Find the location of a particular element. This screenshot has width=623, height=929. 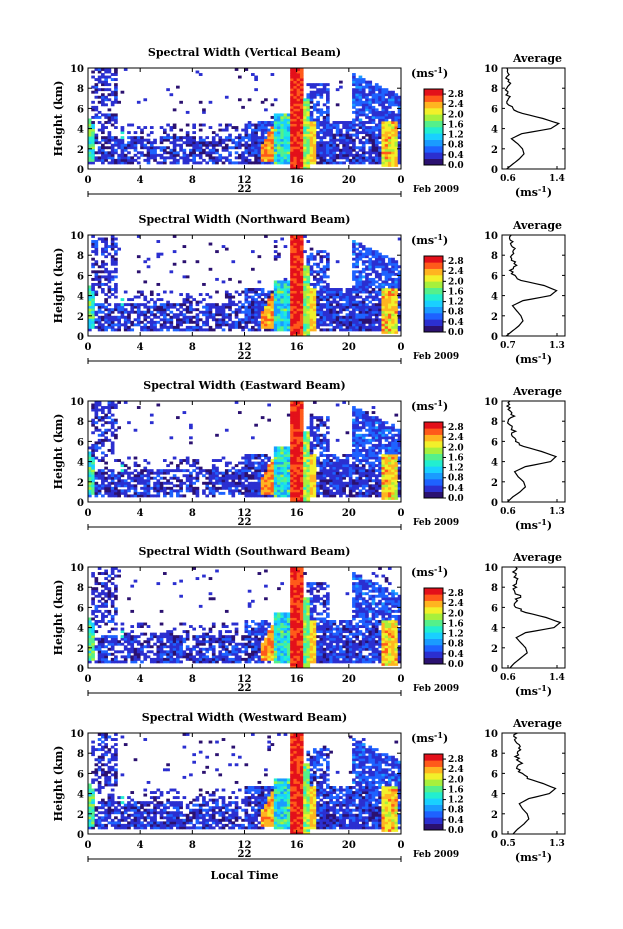

x-tick-label: 20 is located at coordinates (349, 180).